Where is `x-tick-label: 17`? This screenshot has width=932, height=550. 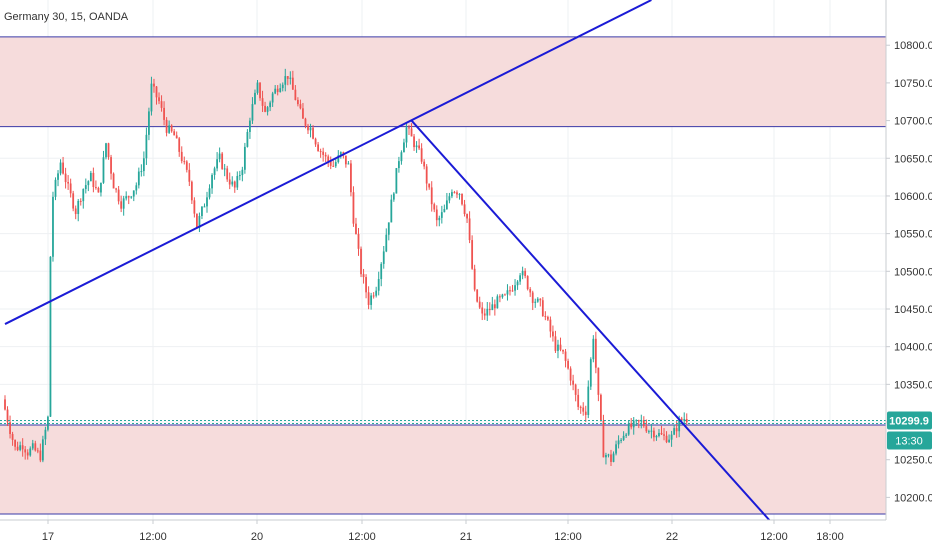 x-tick-label: 17 is located at coordinates (48, 537).